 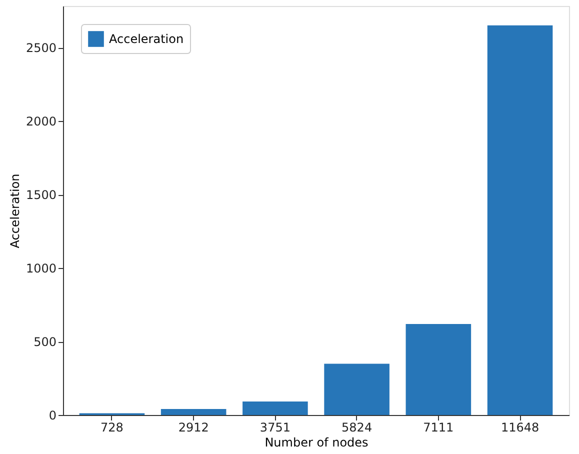 I want to click on x-tick-label: 3751, so click(x=275, y=427).